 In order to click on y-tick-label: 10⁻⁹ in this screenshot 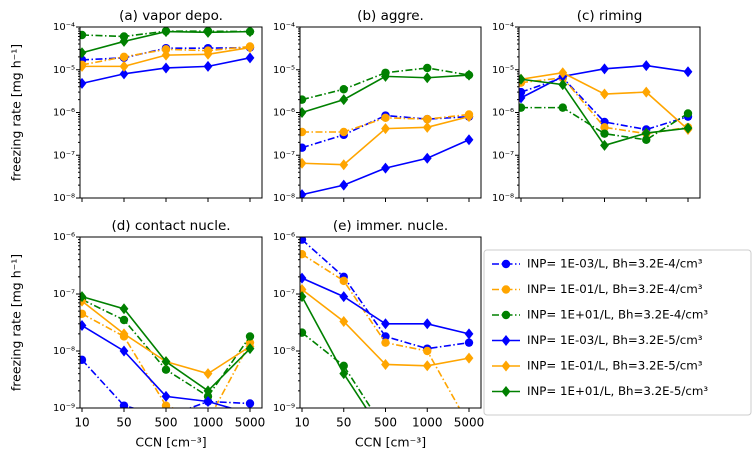, I will do `click(284, 408)`.